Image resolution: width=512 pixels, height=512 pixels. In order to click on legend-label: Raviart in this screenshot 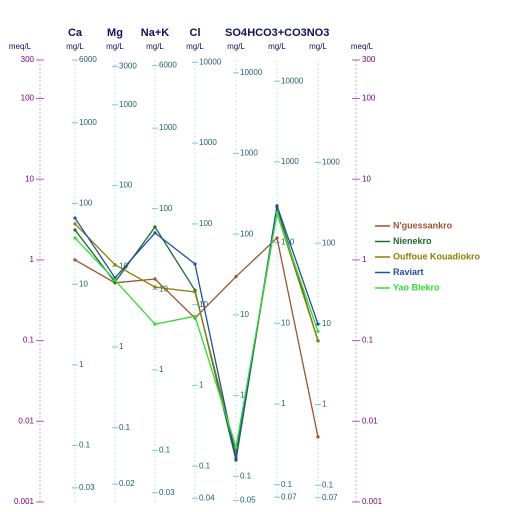, I will do `click(408, 272)`.